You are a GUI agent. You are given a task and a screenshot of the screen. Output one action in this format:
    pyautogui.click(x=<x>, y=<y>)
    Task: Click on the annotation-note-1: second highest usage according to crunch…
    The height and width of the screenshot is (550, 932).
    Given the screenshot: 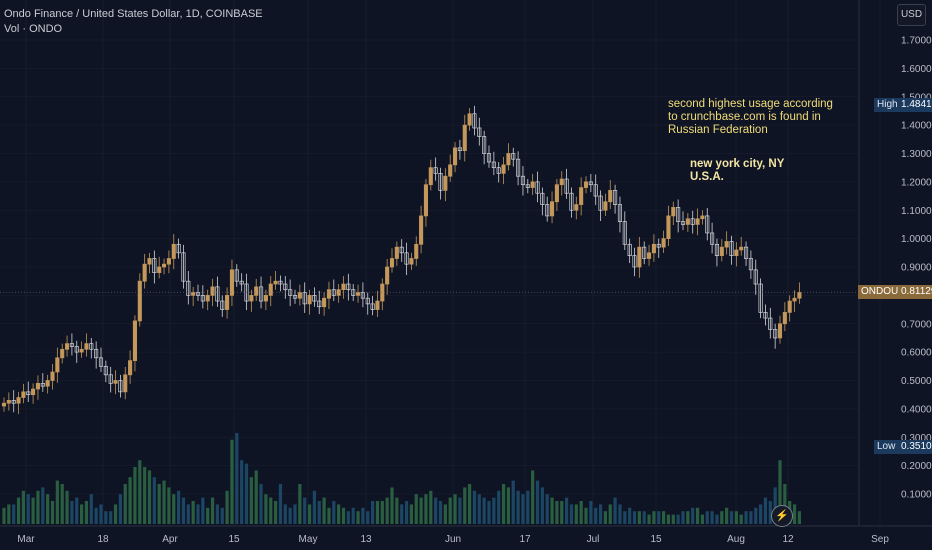 What is the action you would take?
    pyautogui.click(x=750, y=117)
    